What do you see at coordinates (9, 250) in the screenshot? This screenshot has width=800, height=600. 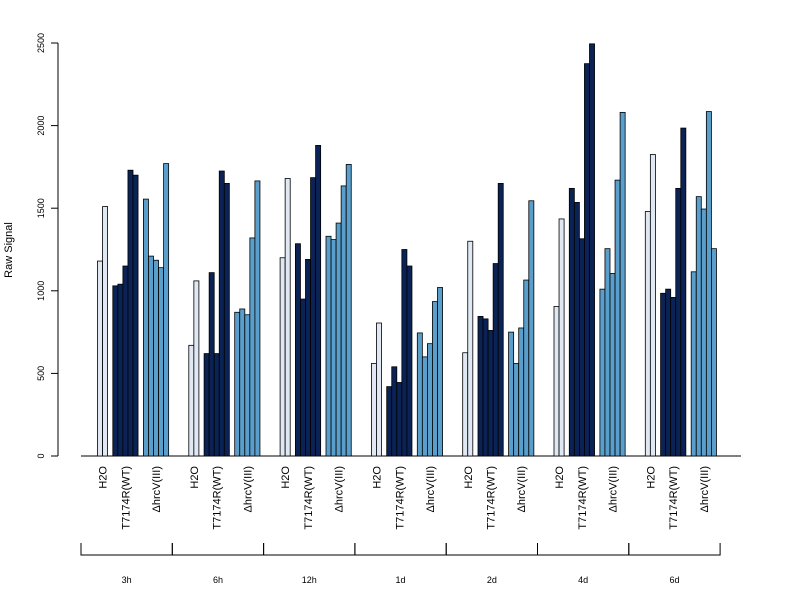 I see `y-axis-title: Raw Signal` at bounding box center [9, 250].